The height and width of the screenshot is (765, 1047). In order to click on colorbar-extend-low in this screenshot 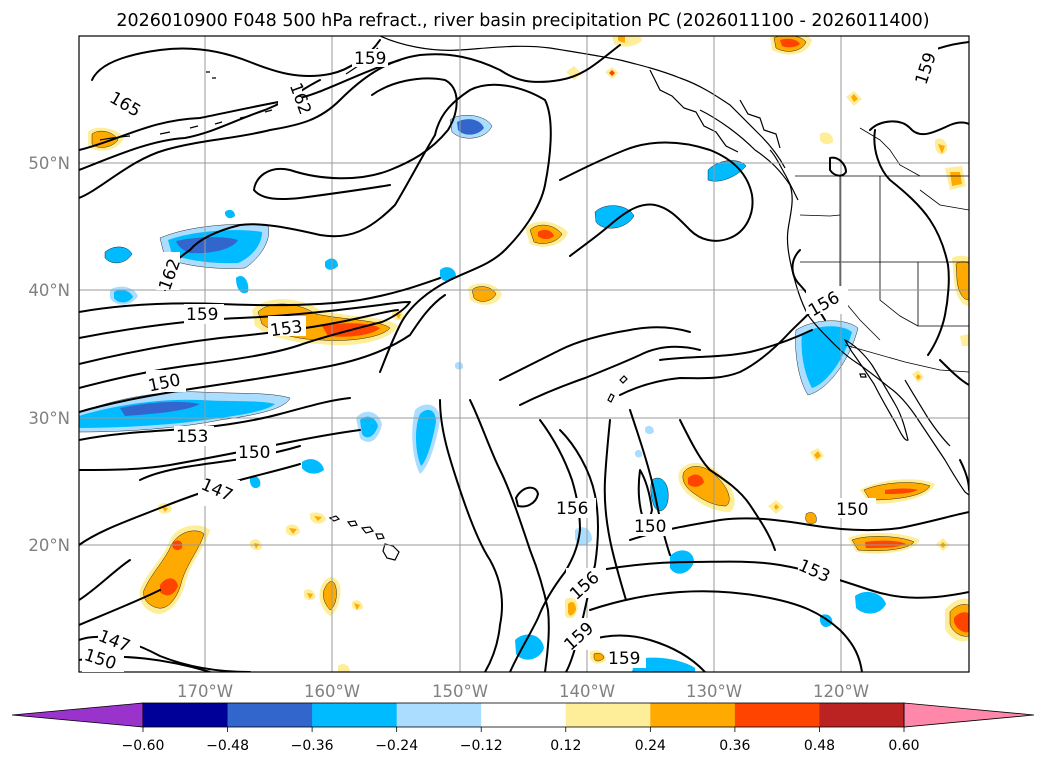, I will do `click(77, 715)`.